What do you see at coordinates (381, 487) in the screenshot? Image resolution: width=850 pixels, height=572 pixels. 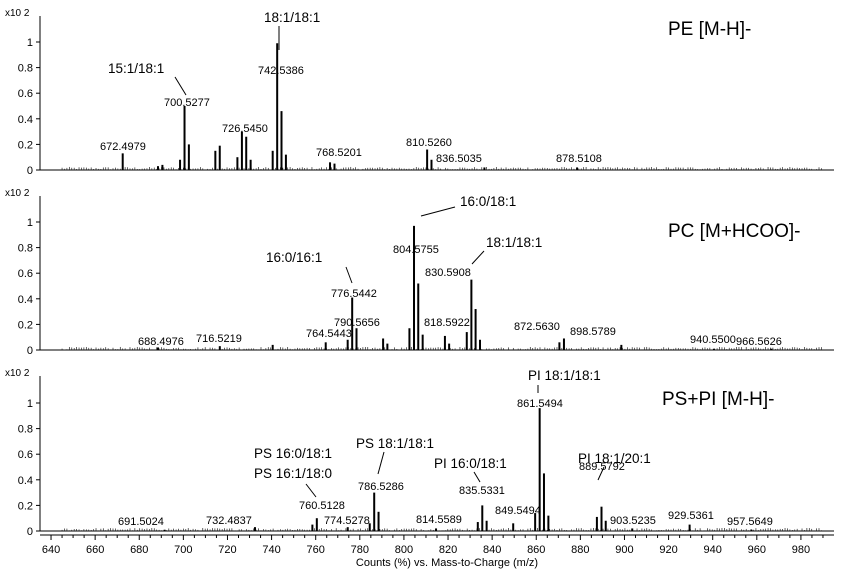 I see `peak-label: 786.5286` at bounding box center [381, 487].